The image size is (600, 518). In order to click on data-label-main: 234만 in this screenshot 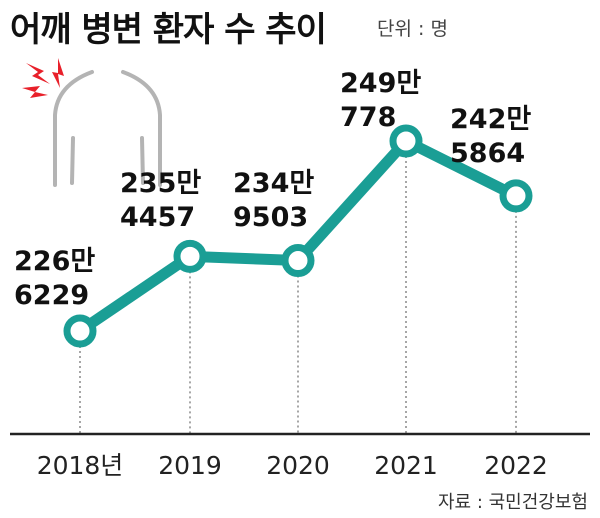, I will do `click(273, 183)`.